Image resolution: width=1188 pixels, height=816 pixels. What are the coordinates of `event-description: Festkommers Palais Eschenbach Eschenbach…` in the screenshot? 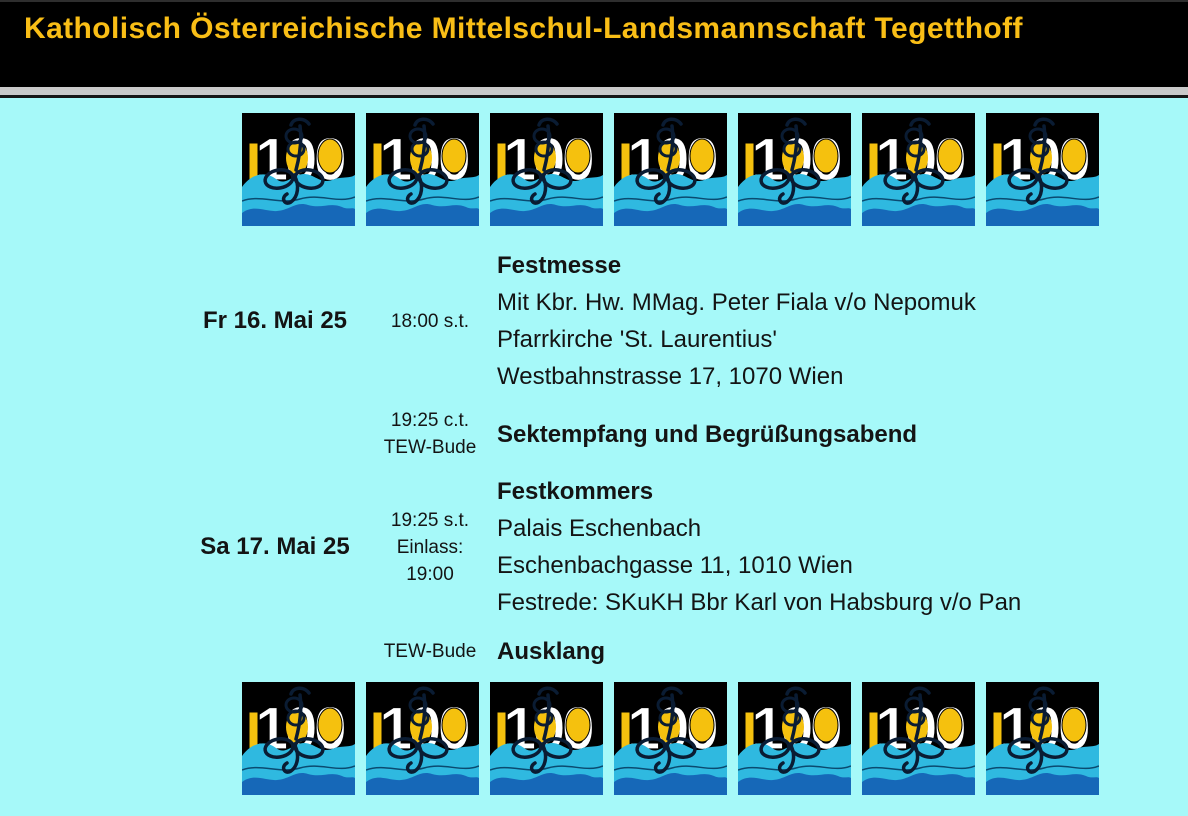 It's located at (834, 547).